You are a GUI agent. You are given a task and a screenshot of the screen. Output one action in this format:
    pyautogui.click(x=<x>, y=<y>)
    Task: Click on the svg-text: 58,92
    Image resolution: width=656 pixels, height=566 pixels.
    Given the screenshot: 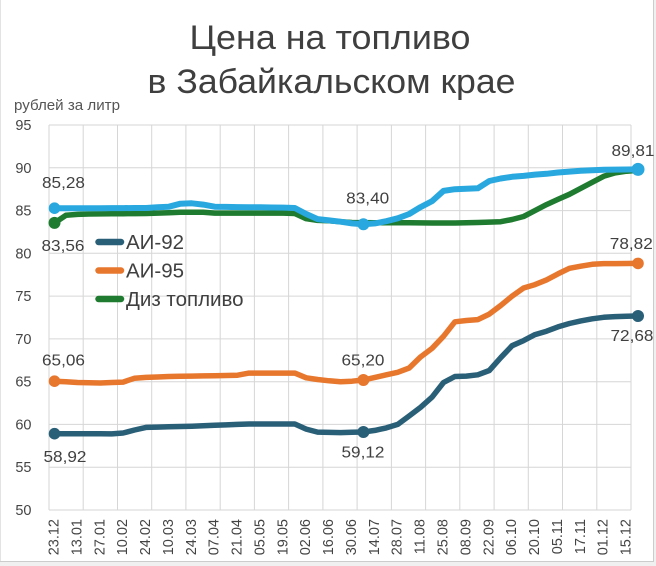 What is the action you would take?
    pyautogui.click(x=65, y=457)
    